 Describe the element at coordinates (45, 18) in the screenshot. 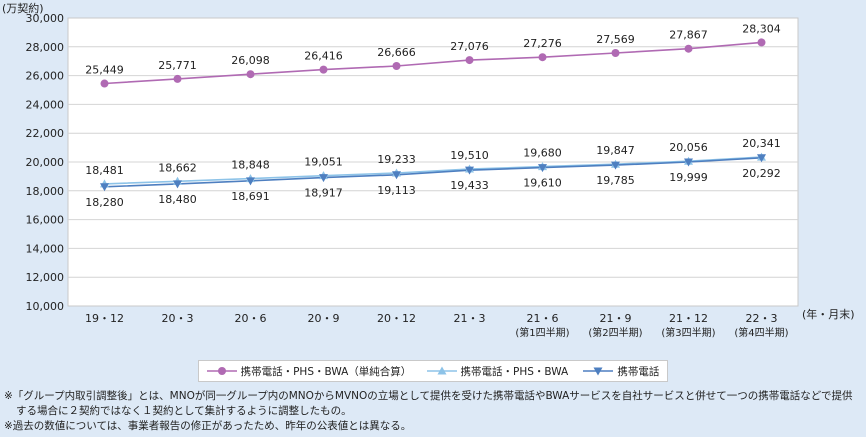

I see `y-tick-label: 30,000` at that location.